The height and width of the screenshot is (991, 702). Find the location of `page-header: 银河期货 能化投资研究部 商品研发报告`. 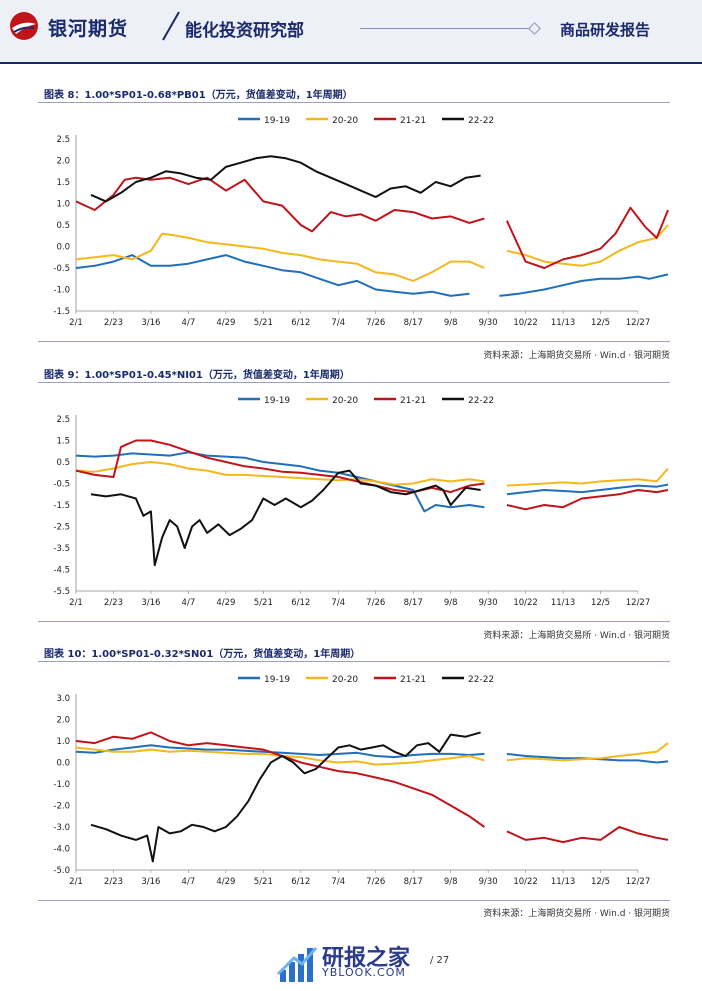

page-header: 银河期货 能化投资研究部 商品研发报告 is located at coordinates (351, 32).